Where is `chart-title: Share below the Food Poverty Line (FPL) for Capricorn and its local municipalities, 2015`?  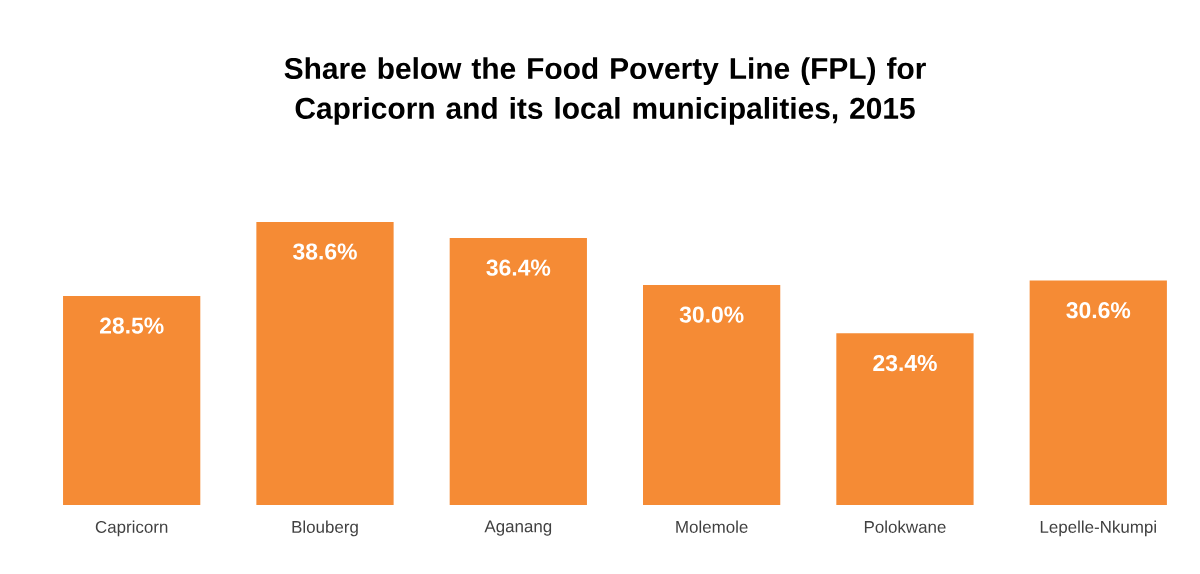 chart-title: Share below the Food Poverty Line (FPL) for Capricorn and its local municipalities, 2015 is located at coordinates (605, 91).